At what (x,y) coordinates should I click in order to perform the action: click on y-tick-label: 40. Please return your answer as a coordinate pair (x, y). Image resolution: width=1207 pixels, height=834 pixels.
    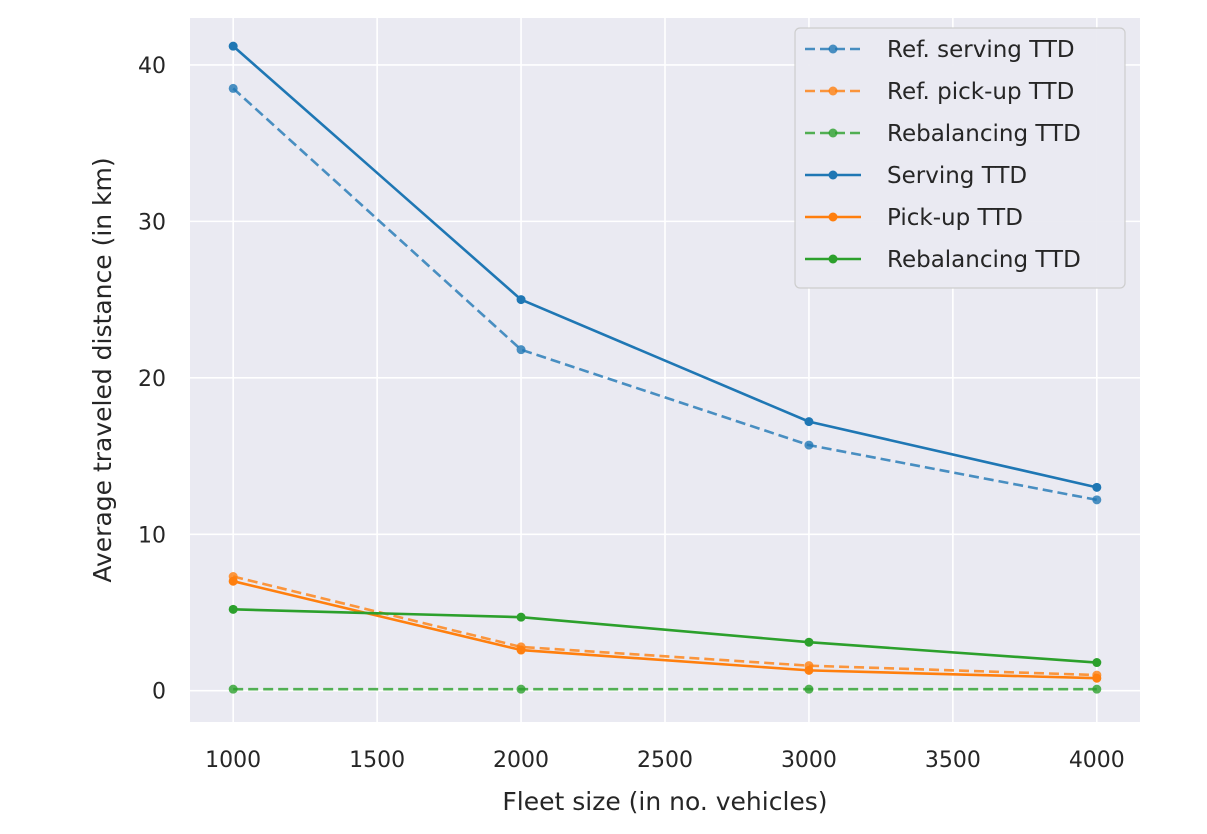
    Looking at the image, I should click on (152, 66).